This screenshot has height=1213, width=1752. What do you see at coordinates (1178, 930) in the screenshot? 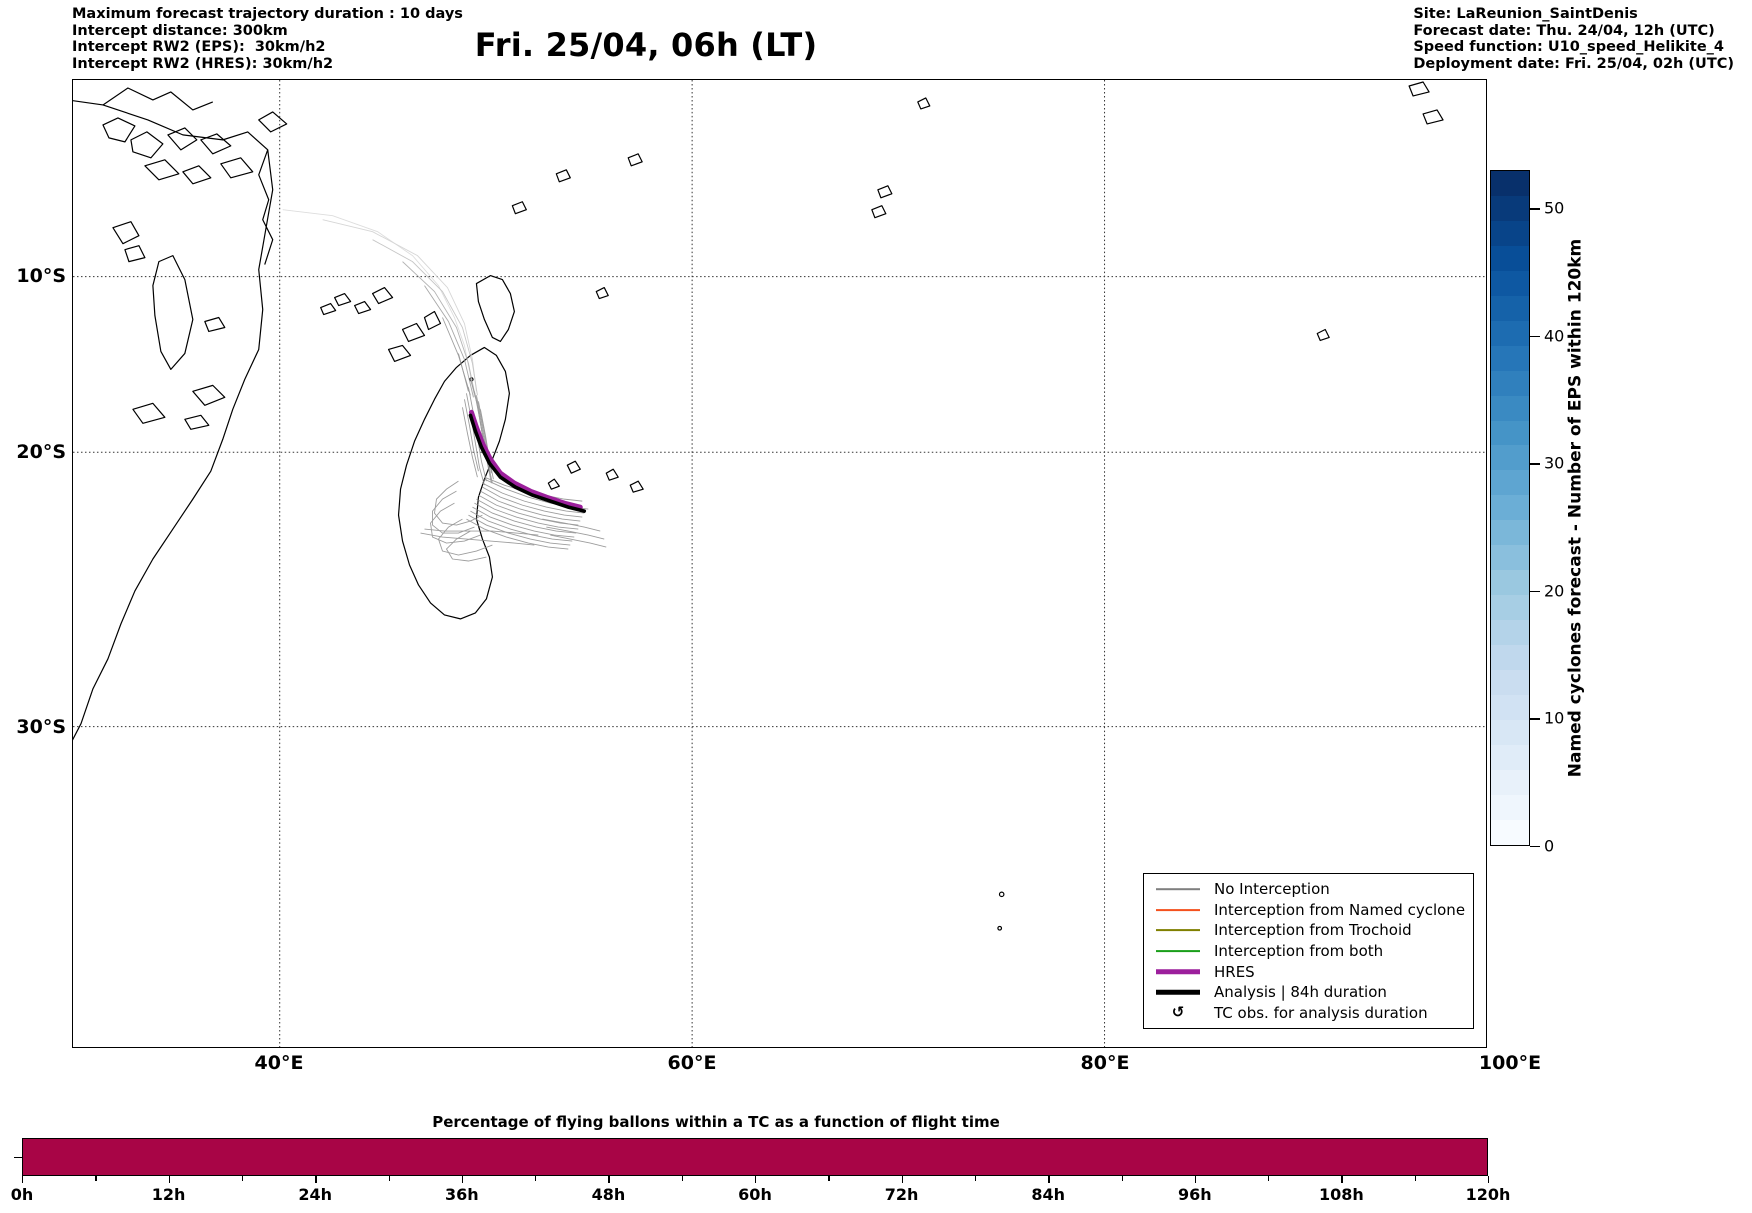
I see `legend-swatch-trochoid` at bounding box center [1178, 930].